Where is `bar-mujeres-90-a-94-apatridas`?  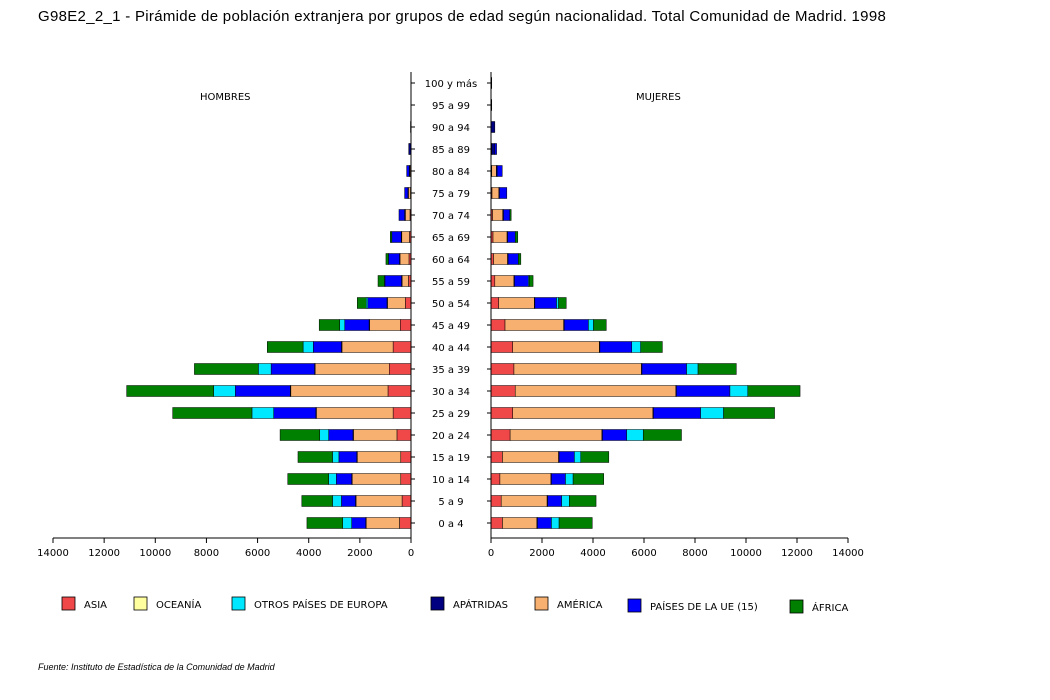 bar-mujeres-90-a-94-apatridas is located at coordinates (493, 127).